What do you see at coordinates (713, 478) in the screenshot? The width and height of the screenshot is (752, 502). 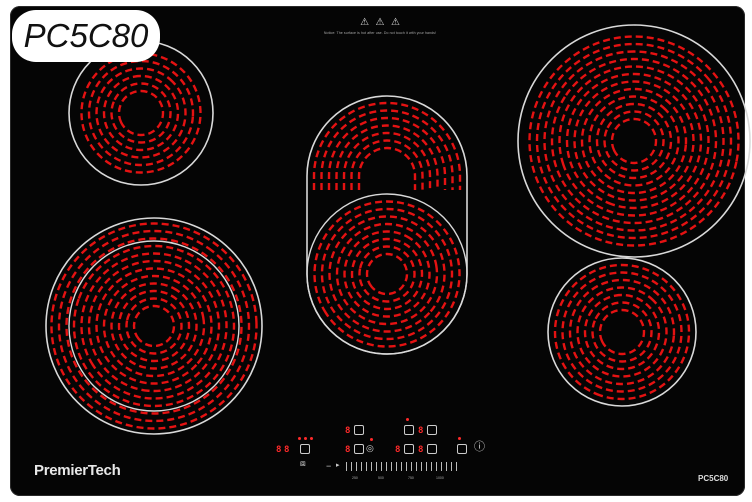 I see `model-footer: PC5C80` at bounding box center [713, 478].